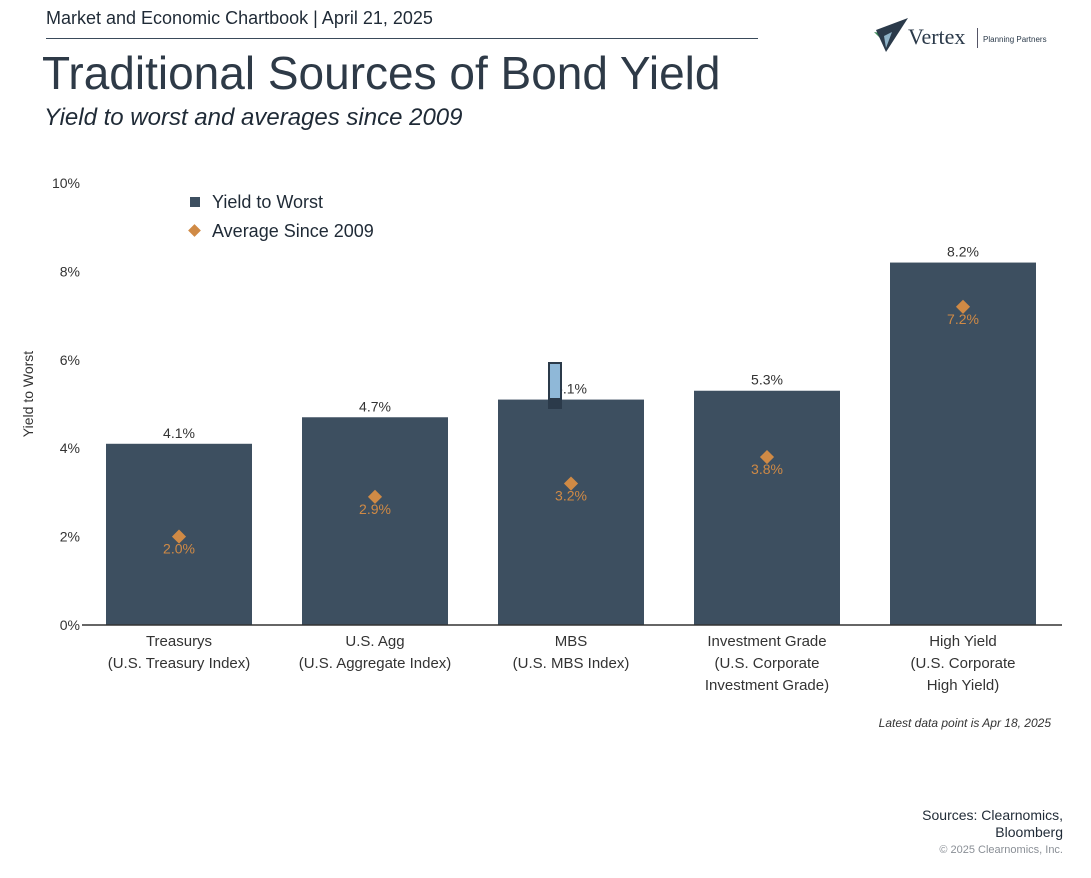  I want to click on legend-label-yield-to-worst: Yield to Worst, so click(267, 202).